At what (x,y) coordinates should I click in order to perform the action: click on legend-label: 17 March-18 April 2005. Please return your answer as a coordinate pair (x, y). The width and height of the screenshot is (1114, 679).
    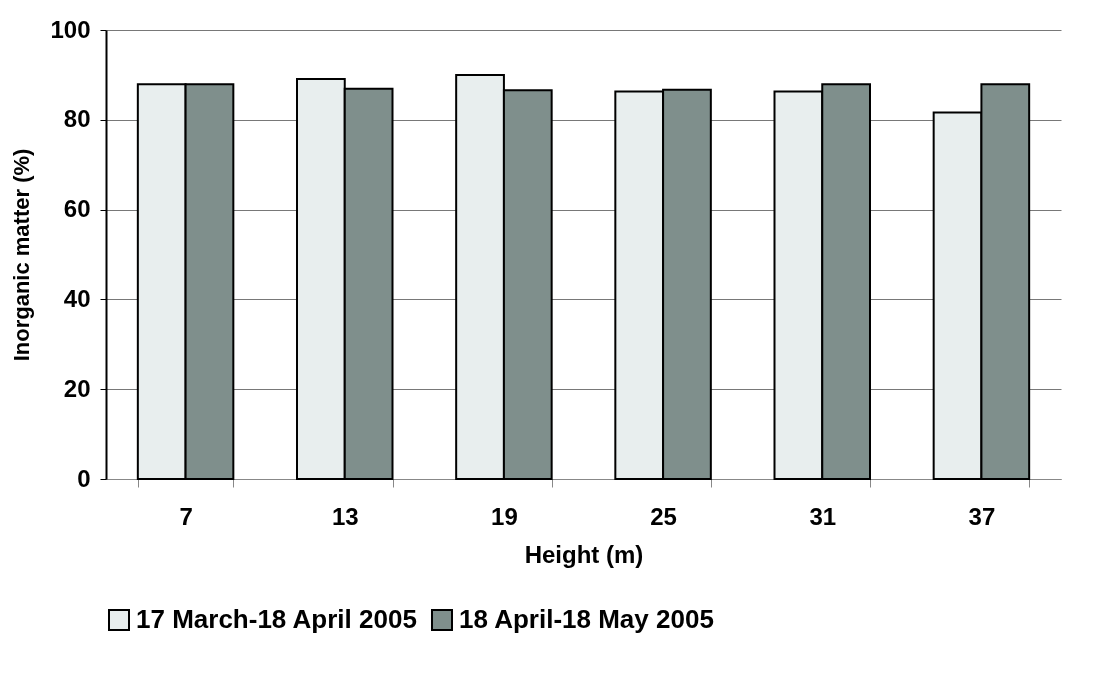
    Looking at the image, I should click on (276, 619).